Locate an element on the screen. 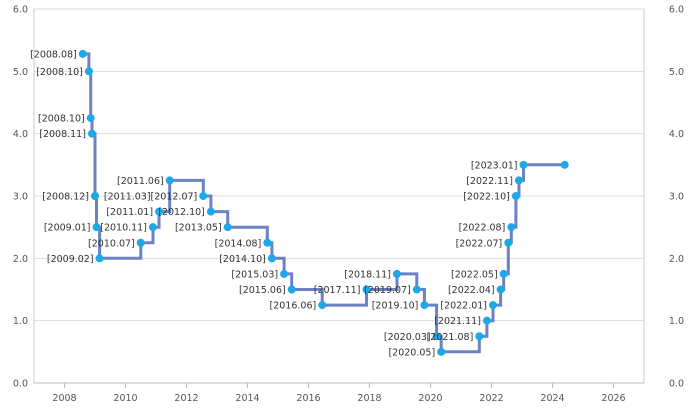 The width and height of the screenshot is (700, 415). x-tick-label: 2022 is located at coordinates (491, 398).